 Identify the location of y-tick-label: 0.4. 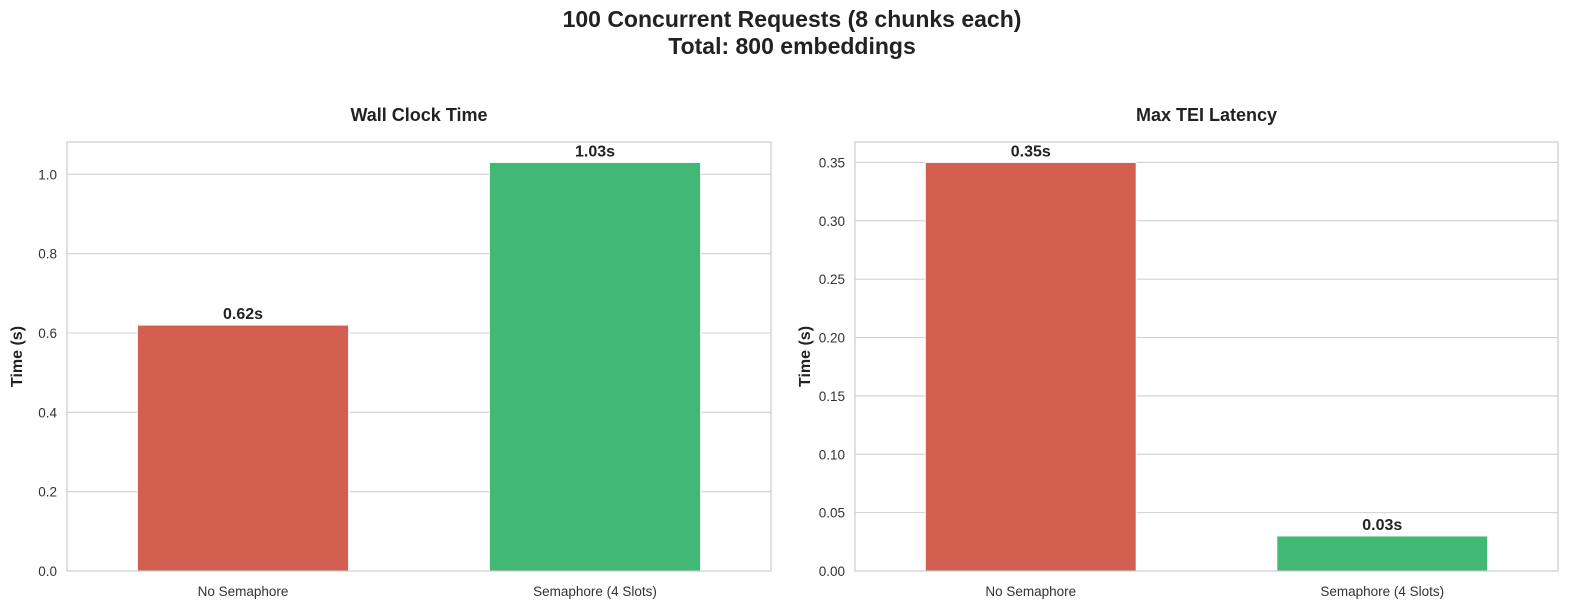
(47, 412).